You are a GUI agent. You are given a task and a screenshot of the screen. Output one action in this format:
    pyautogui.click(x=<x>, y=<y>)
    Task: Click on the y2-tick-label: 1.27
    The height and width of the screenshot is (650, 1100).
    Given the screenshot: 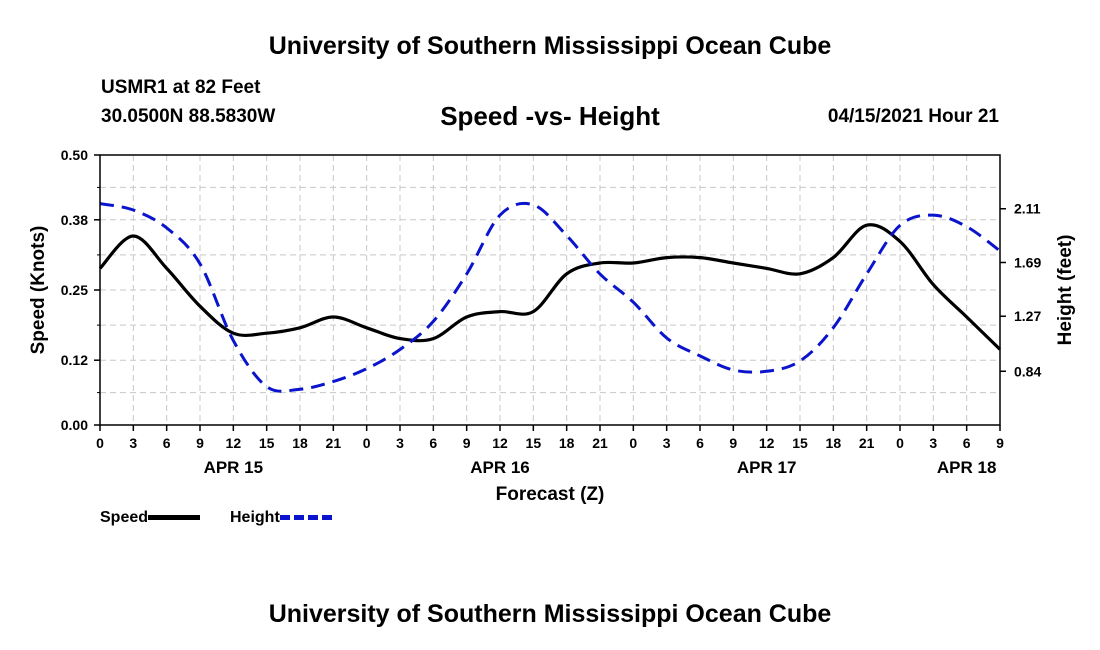 What is the action you would take?
    pyautogui.click(x=1027, y=316)
    